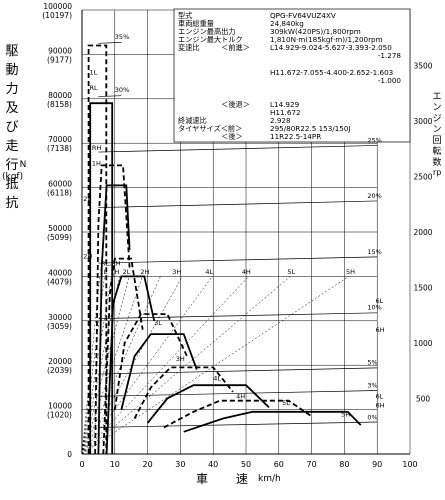 The image size is (445, 500). Describe the element at coordinates (111, 263) in the screenshot. I see `curve-label: RL,RH` at that location.